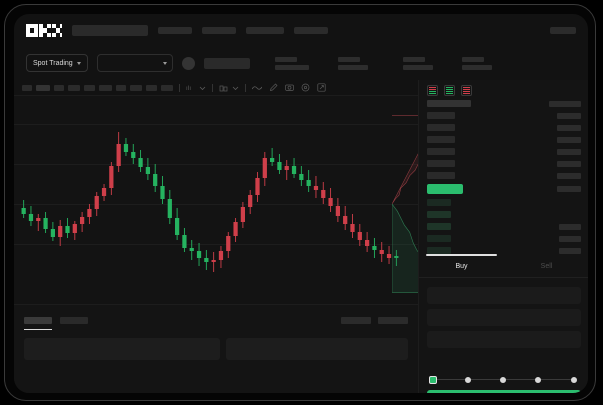  I want to click on svg-text: ıIı, so click(188, 89).